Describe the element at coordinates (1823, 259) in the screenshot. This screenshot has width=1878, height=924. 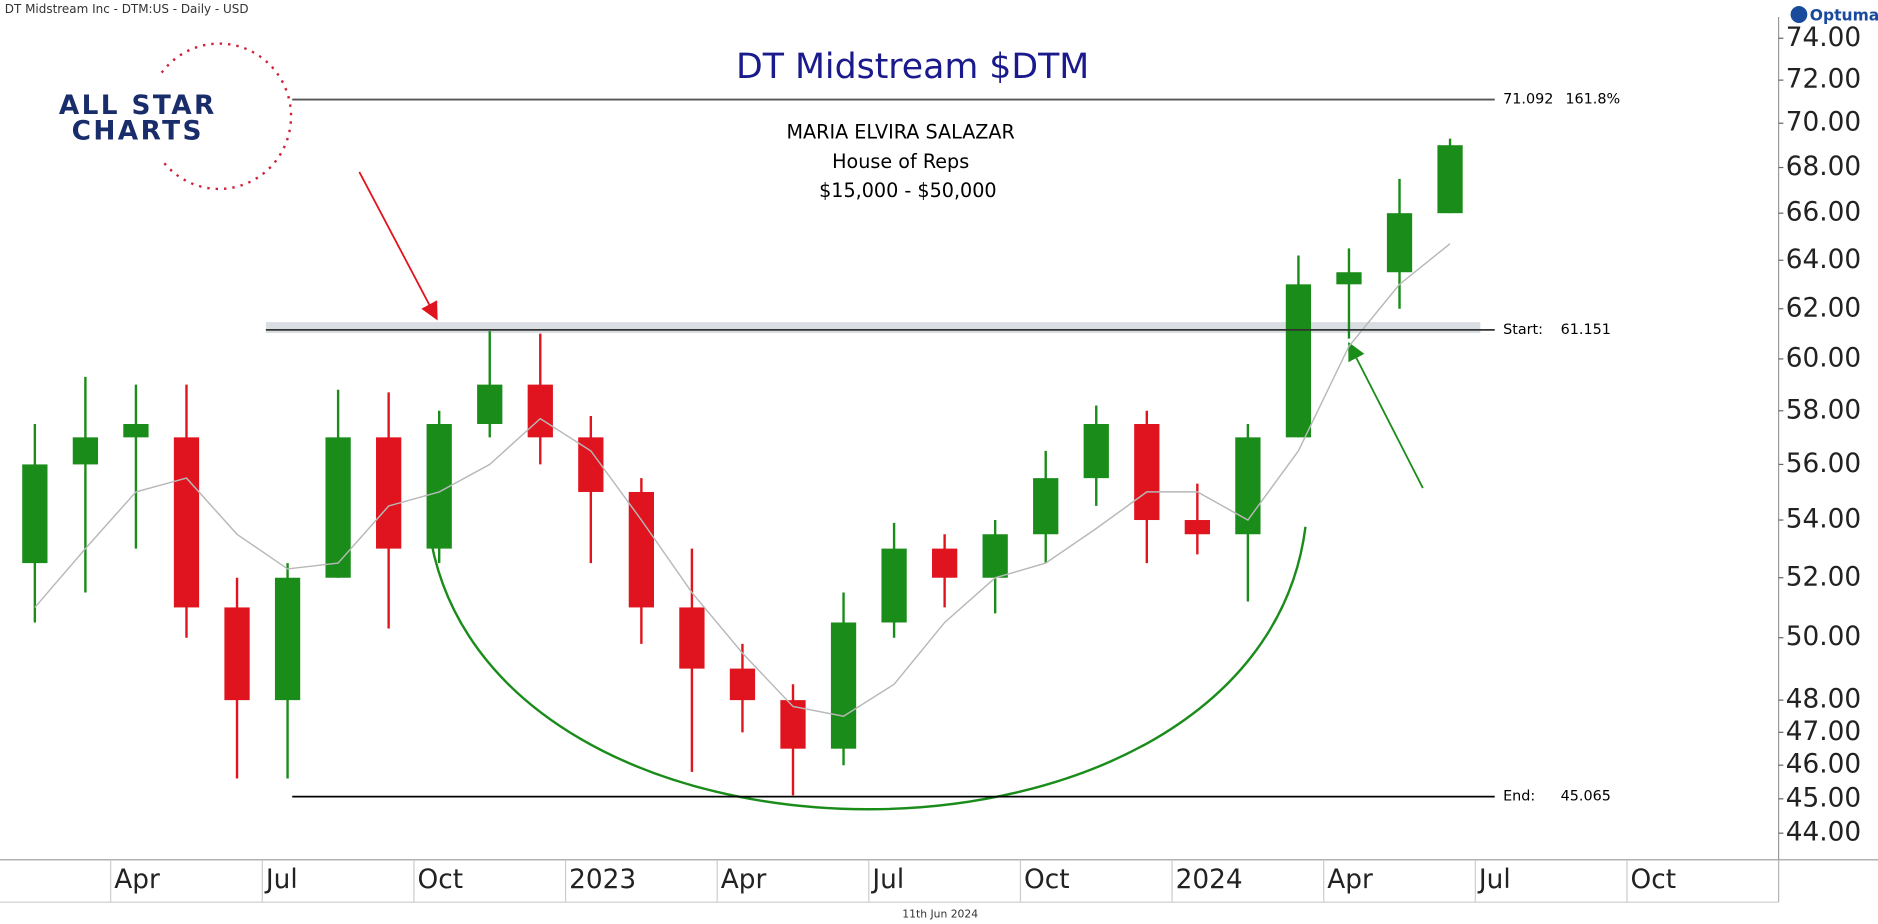
I see `y-tick-label: 64.00` at that location.